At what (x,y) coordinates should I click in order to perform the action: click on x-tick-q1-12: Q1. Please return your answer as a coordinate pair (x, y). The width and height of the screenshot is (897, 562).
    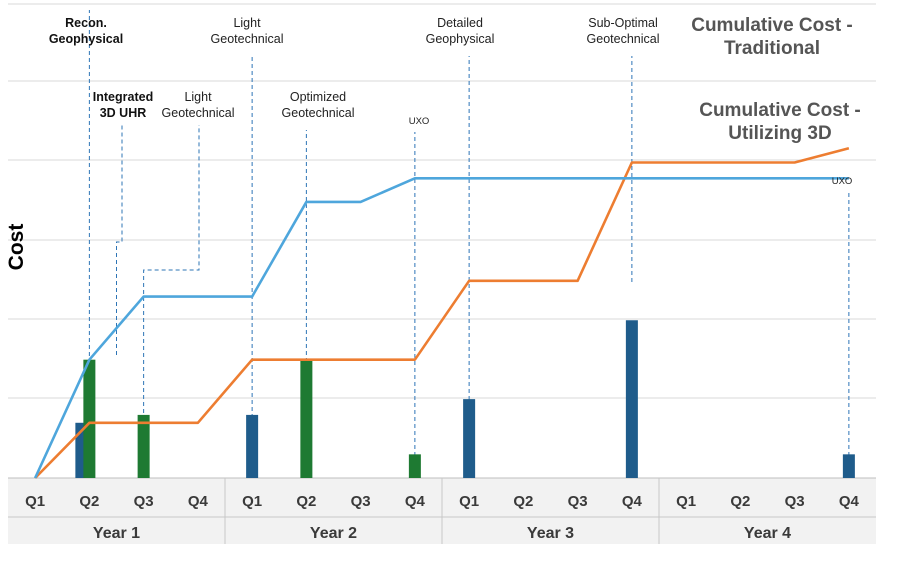
    Looking at the image, I should click on (686, 501).